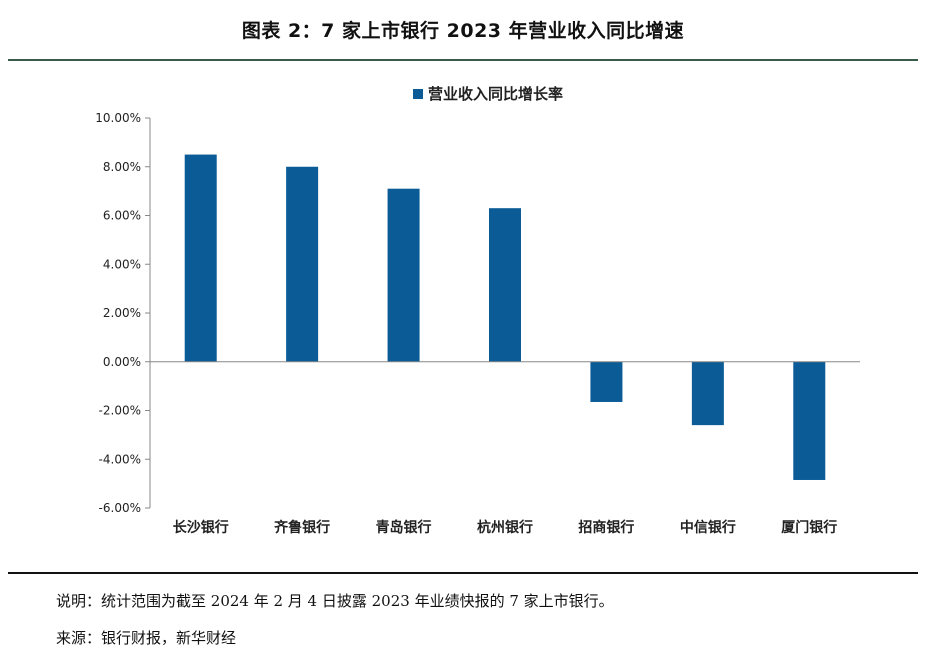 This screenshot has height=654, width=926. What do you see at coordinates (708, 527) in the screenshot?
I see `x-category-label: 中信银行` at bounding box center [708, 527].